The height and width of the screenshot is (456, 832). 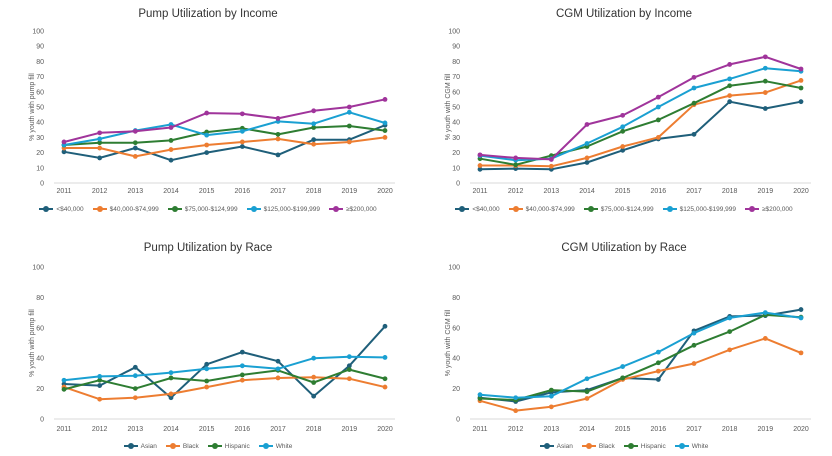 I want to click on y-tick-label: 80, so click(x=40, y=62).